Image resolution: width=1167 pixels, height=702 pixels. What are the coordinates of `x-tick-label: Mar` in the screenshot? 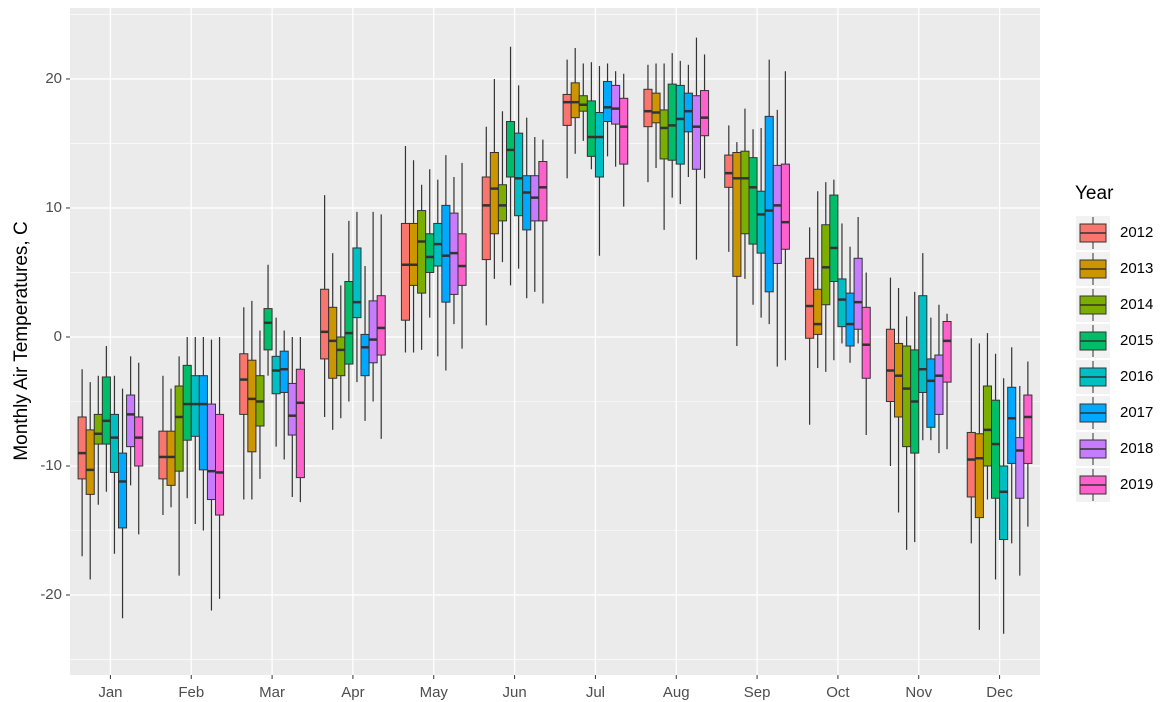 It's located at (272, 692).